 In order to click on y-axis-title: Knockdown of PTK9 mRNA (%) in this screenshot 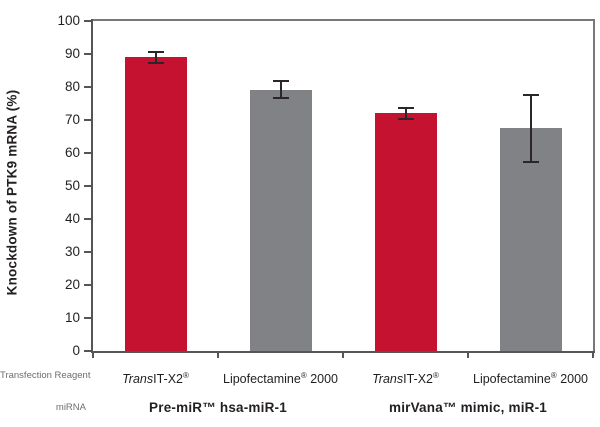, I will do `click(12, 192)`.